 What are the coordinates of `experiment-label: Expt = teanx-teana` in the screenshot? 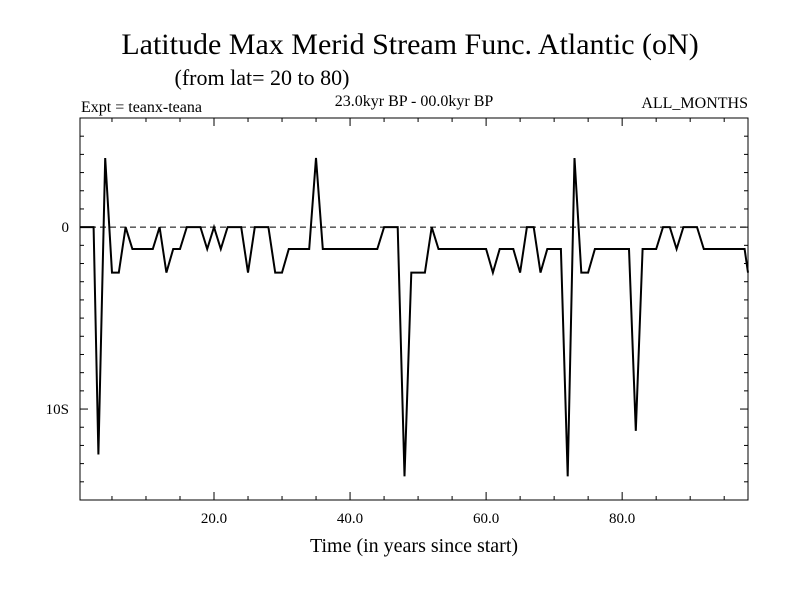 It's located at (141, 107).